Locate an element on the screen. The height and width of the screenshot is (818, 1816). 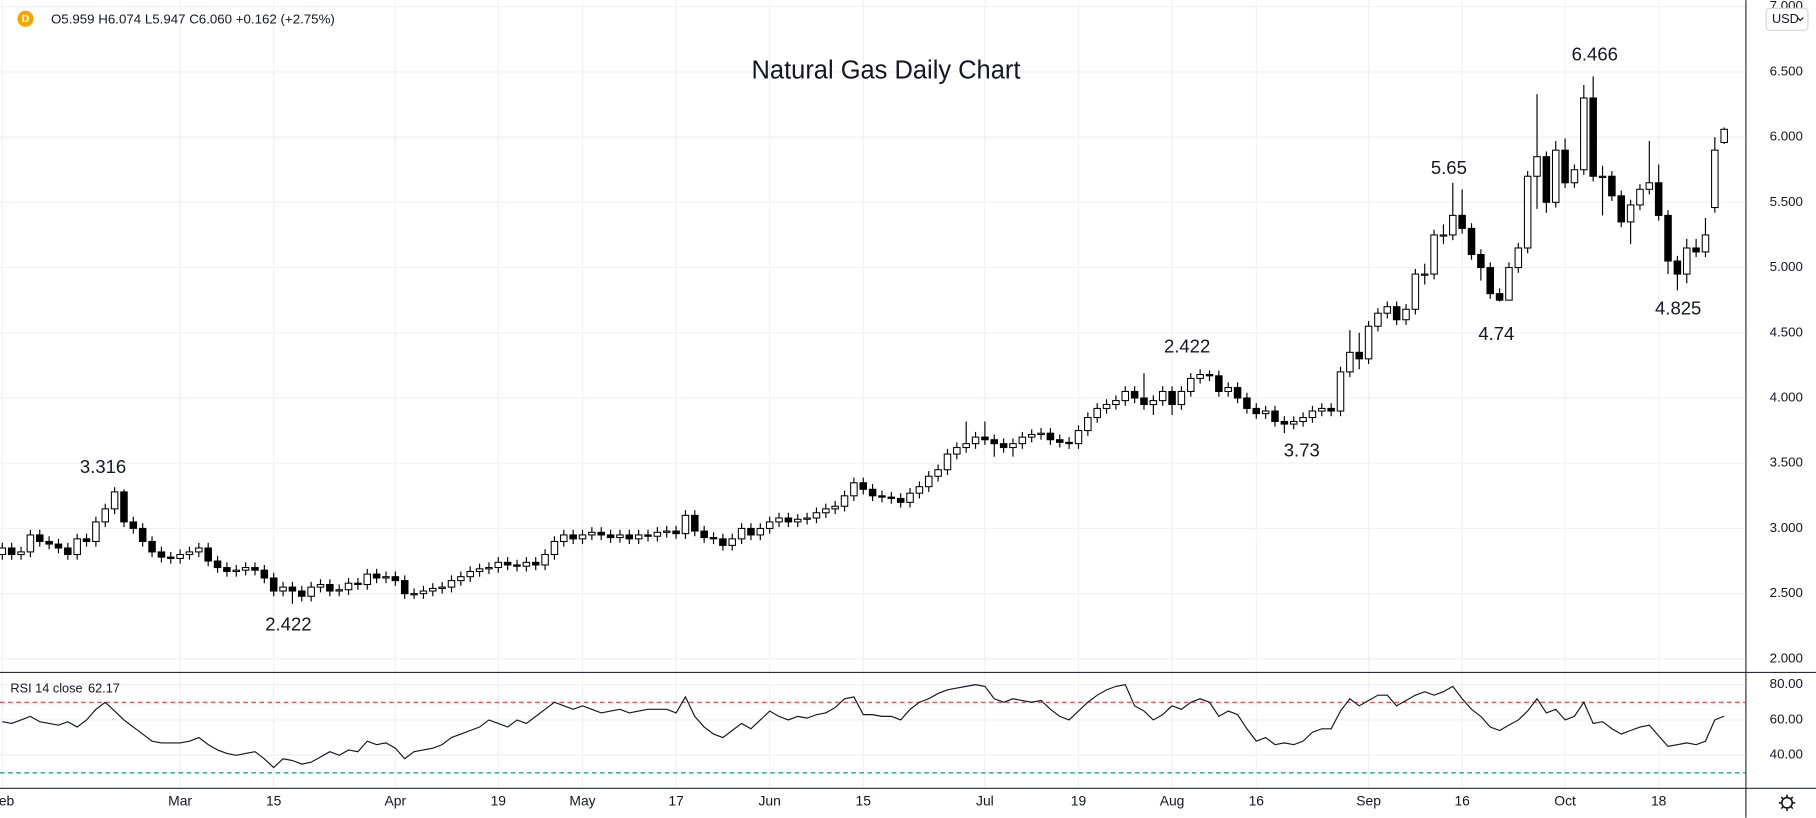
y-tick-label: 6.500 is located at coordinates (1786, 70).